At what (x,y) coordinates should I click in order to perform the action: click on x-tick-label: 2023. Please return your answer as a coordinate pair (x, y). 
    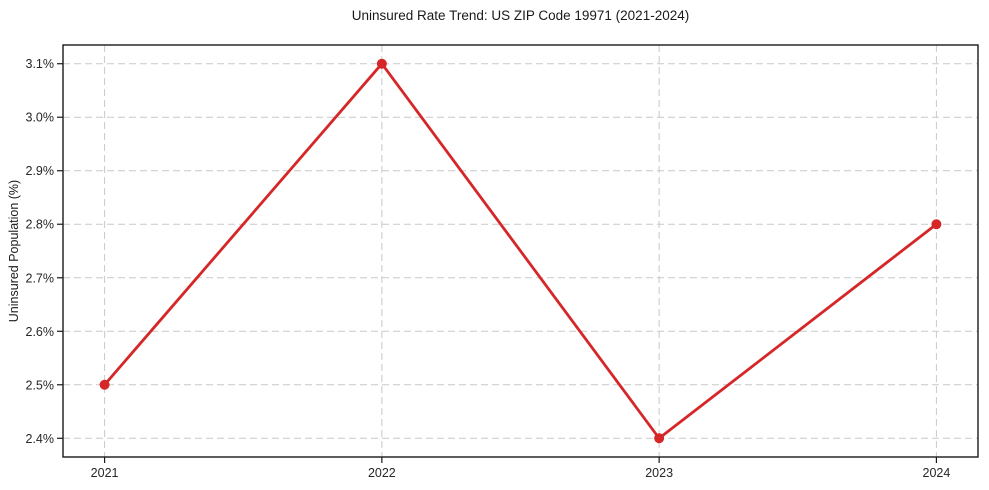
    Looking at the image, I should click on (659, 473).